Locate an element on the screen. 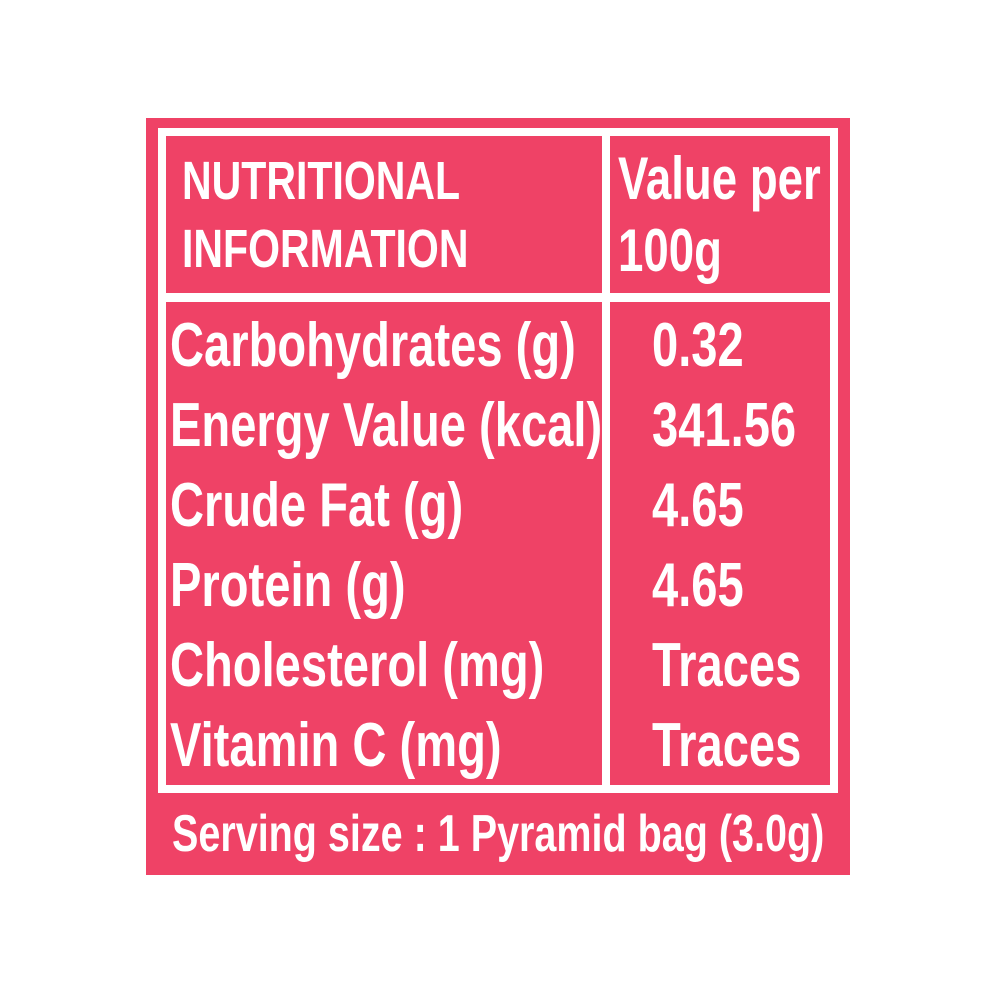 This screenshot has width=1000, height=1000. nutrient-value-cholesterol: Traces is located at coordinates (727, 665).